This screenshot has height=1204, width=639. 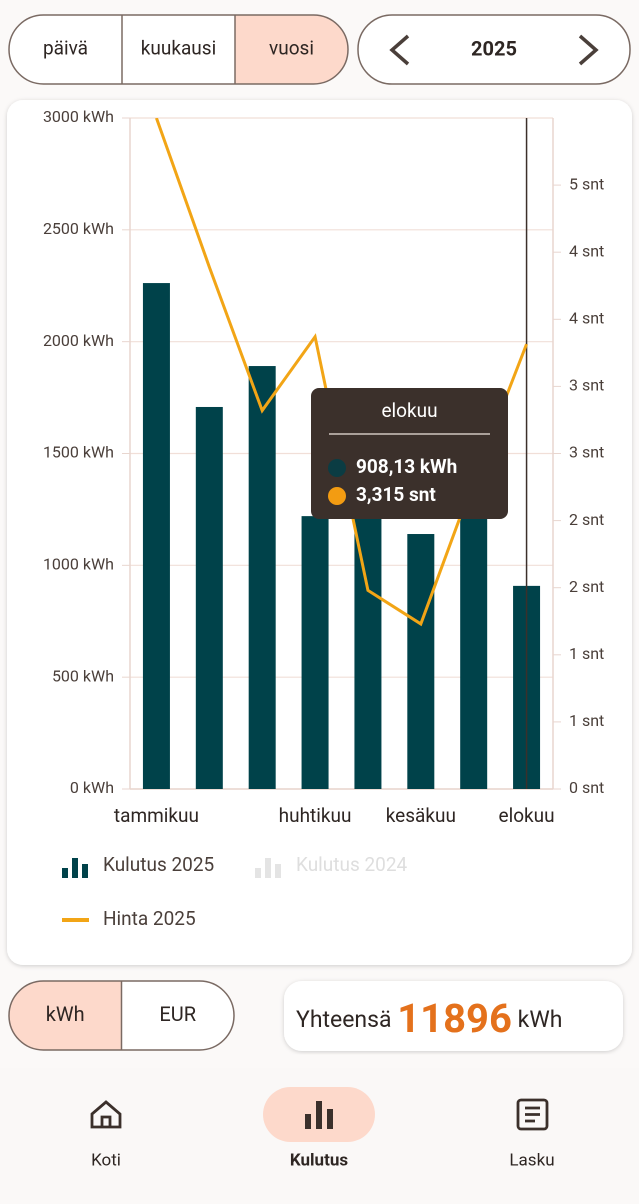 I want to click on x-tick-label: huhtikuu, so click(x=315, y=815).